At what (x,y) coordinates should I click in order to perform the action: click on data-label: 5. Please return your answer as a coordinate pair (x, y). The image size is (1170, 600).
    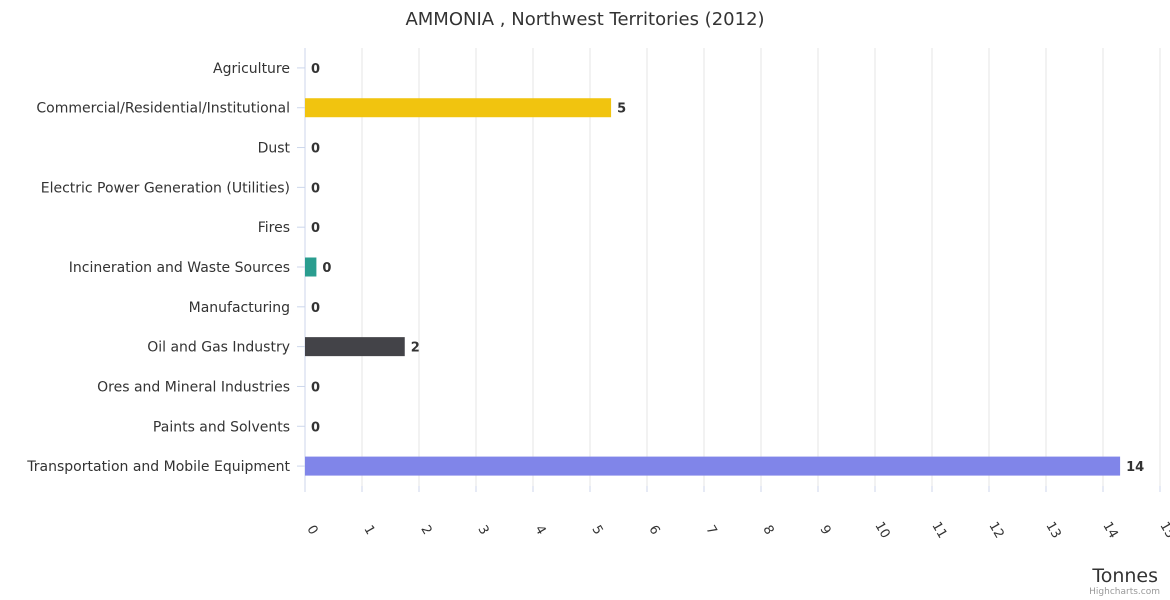
    Looking at the image, I should click on (621, 109).